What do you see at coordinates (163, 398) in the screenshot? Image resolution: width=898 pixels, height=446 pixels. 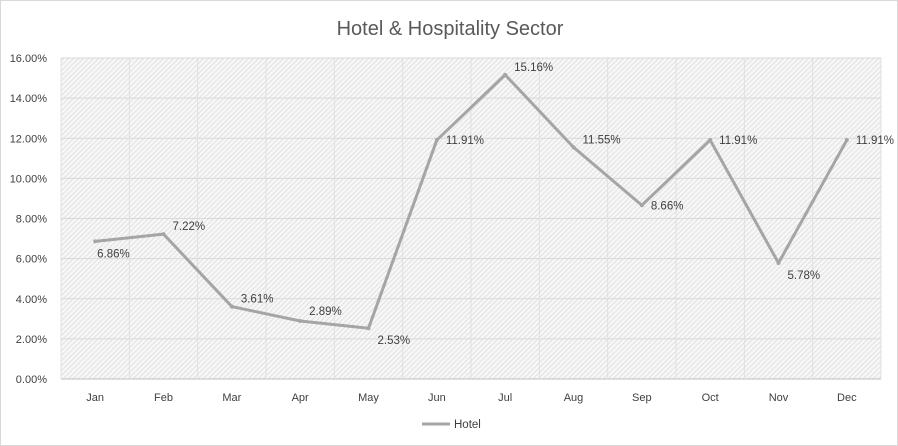 I see `x-tick-label: Feb` at bounding box center [163, 398].